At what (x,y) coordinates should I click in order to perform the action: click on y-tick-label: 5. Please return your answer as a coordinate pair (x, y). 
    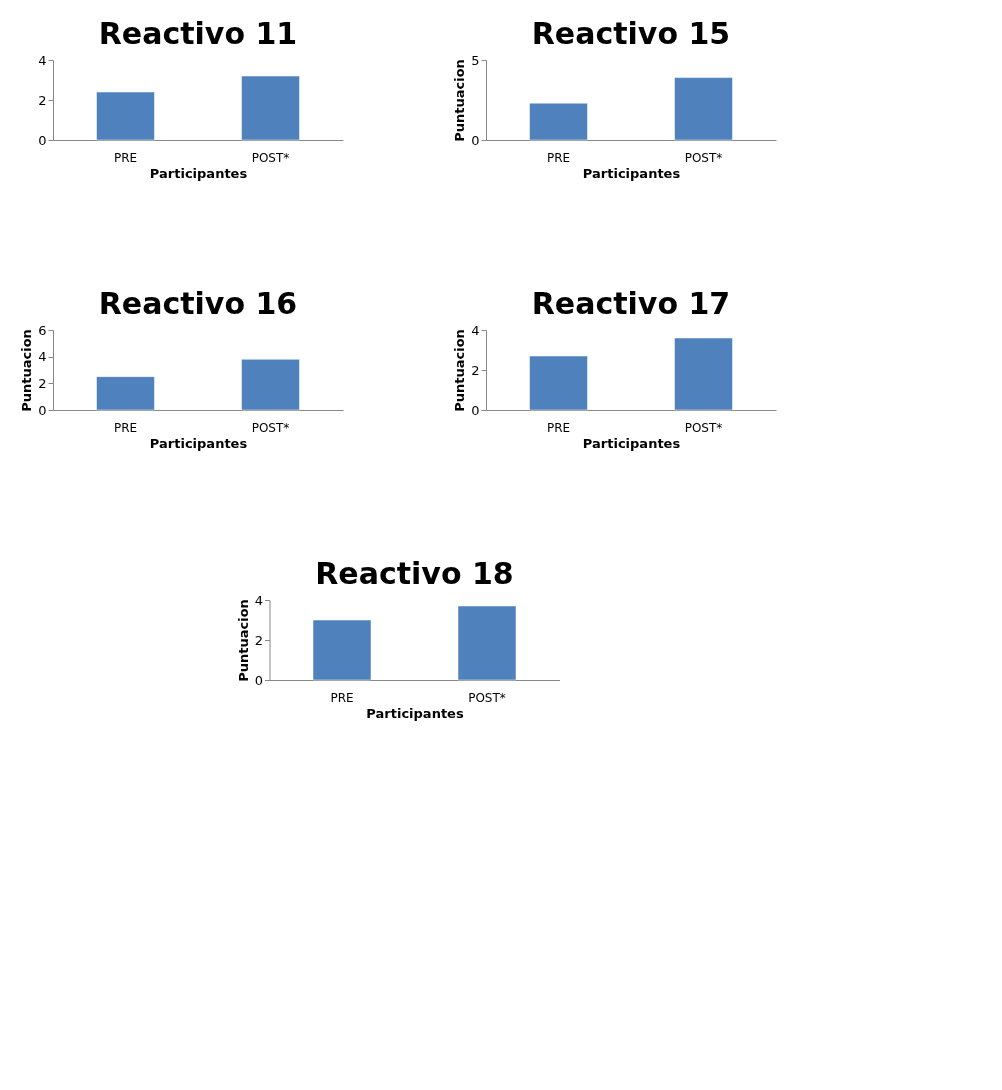
    Looking at the image, I should click on (475, 60).